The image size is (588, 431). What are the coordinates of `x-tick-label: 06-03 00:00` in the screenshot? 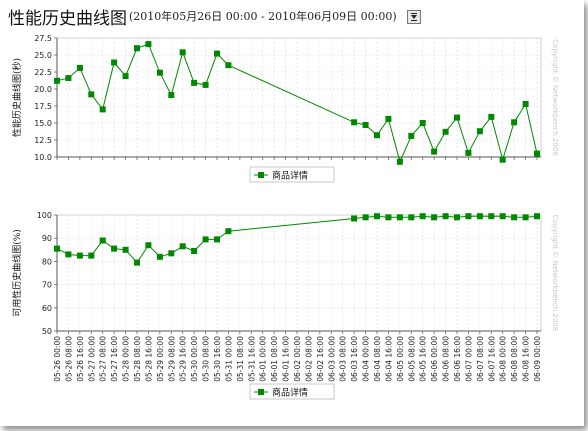 It's located at (331, 359).